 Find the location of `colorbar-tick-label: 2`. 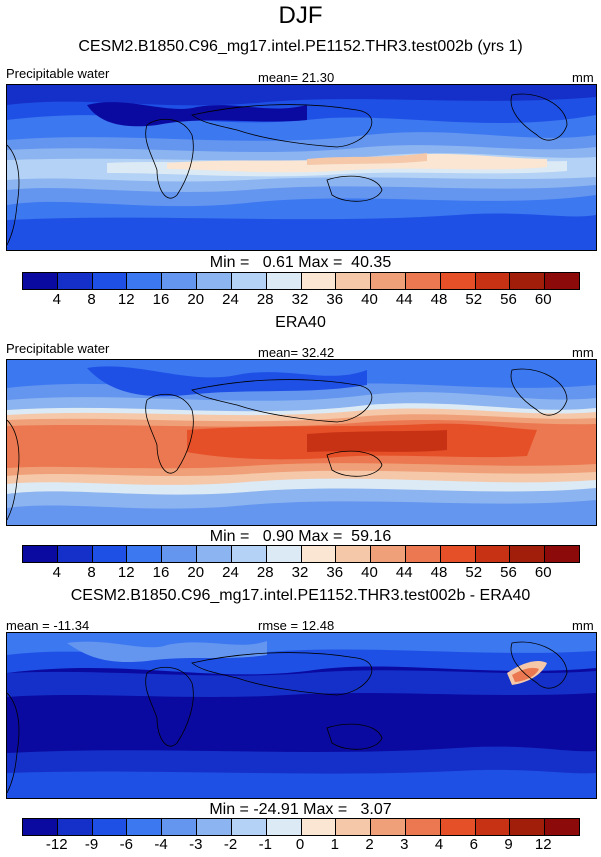

colorbar-tick-label: 2 is located at coordinates (369, 844).